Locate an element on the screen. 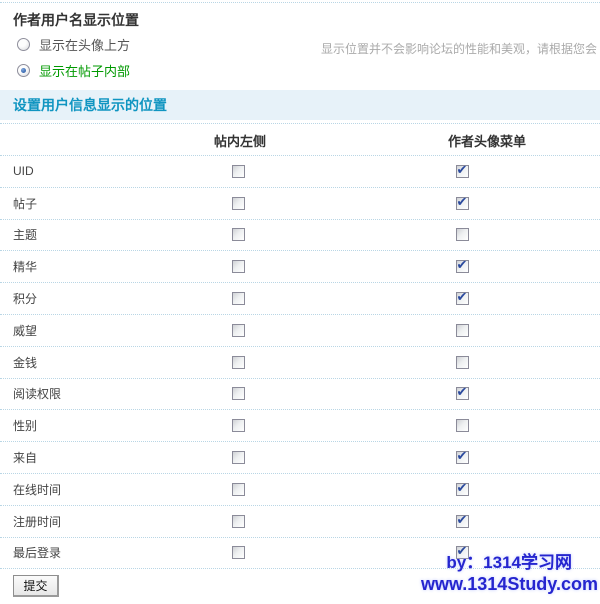 The height and width of the screenshot is (604, 600). row-label: 积分 is located at coordinates (25, 299).